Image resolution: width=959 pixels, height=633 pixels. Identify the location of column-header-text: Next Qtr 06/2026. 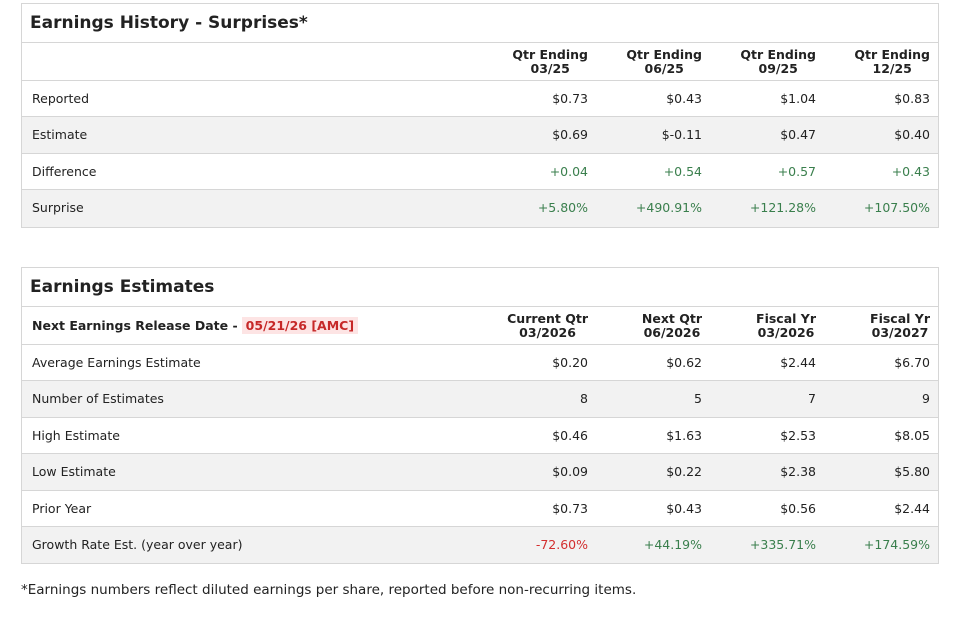
(672, 326).